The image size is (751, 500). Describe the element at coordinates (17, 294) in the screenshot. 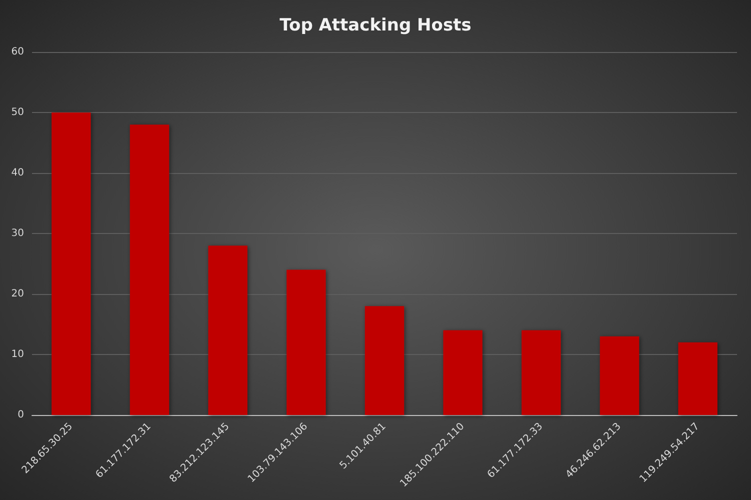

I see `y-tick-label: 20` at that location.